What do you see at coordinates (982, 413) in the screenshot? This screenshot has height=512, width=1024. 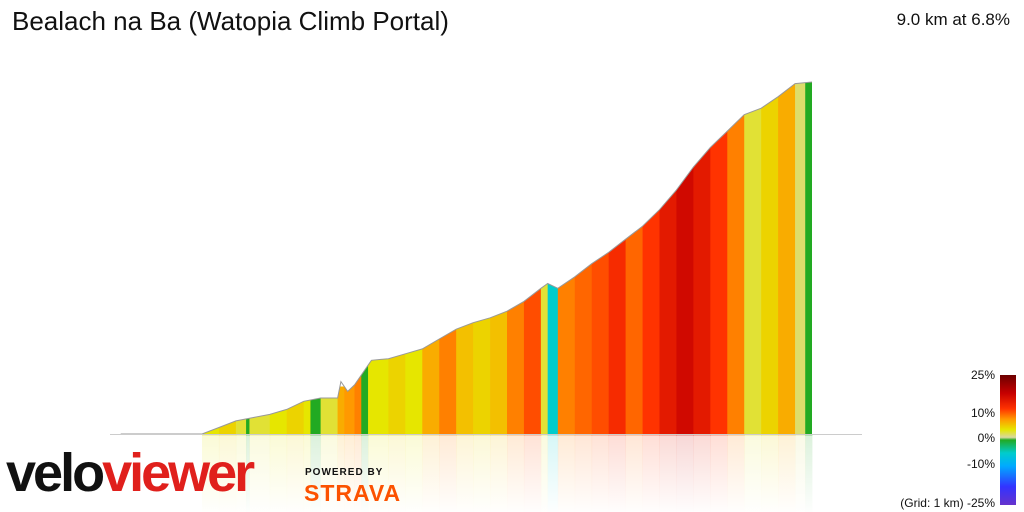 I see `legend-label-10: 10%` at bounding box center [982, 413].